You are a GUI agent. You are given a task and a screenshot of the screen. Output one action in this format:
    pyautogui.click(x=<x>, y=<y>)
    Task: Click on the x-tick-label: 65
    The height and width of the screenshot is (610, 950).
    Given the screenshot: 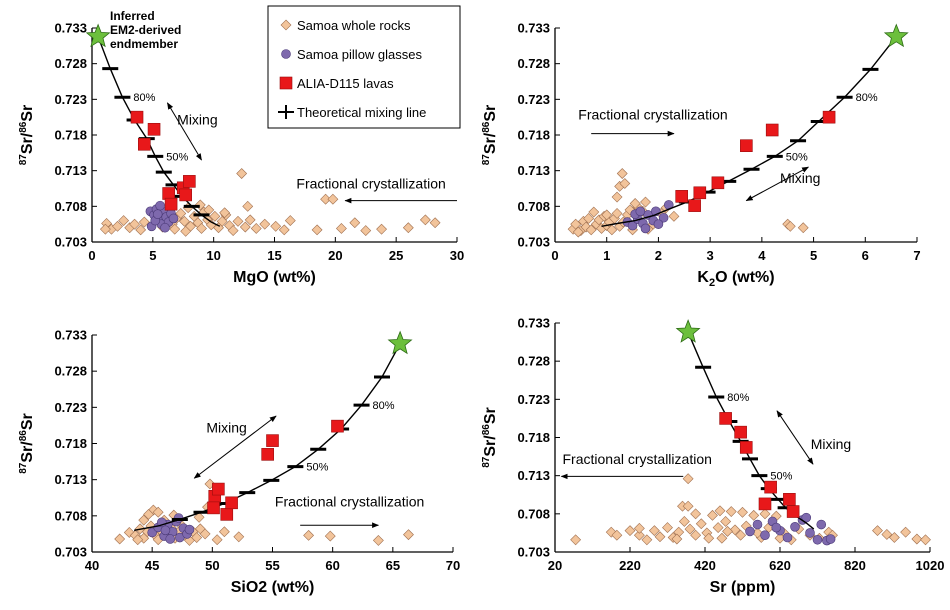 What is the action you would take?
    pyautogui.click(x=393, y=565)
    